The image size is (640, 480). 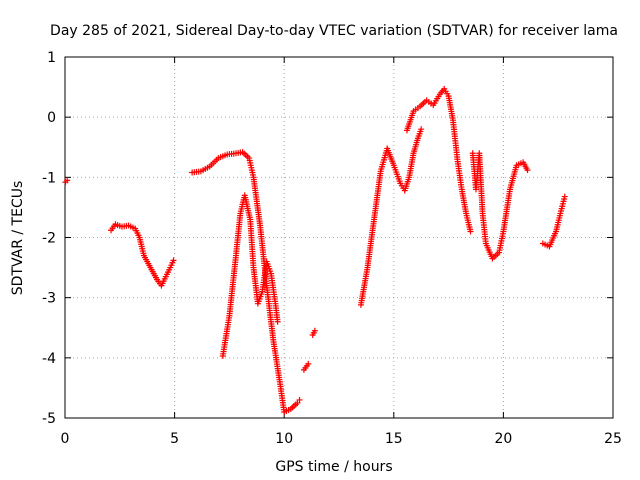 I want to click on x-axis-label: GPS time / hours, so click(x=333, y=467).